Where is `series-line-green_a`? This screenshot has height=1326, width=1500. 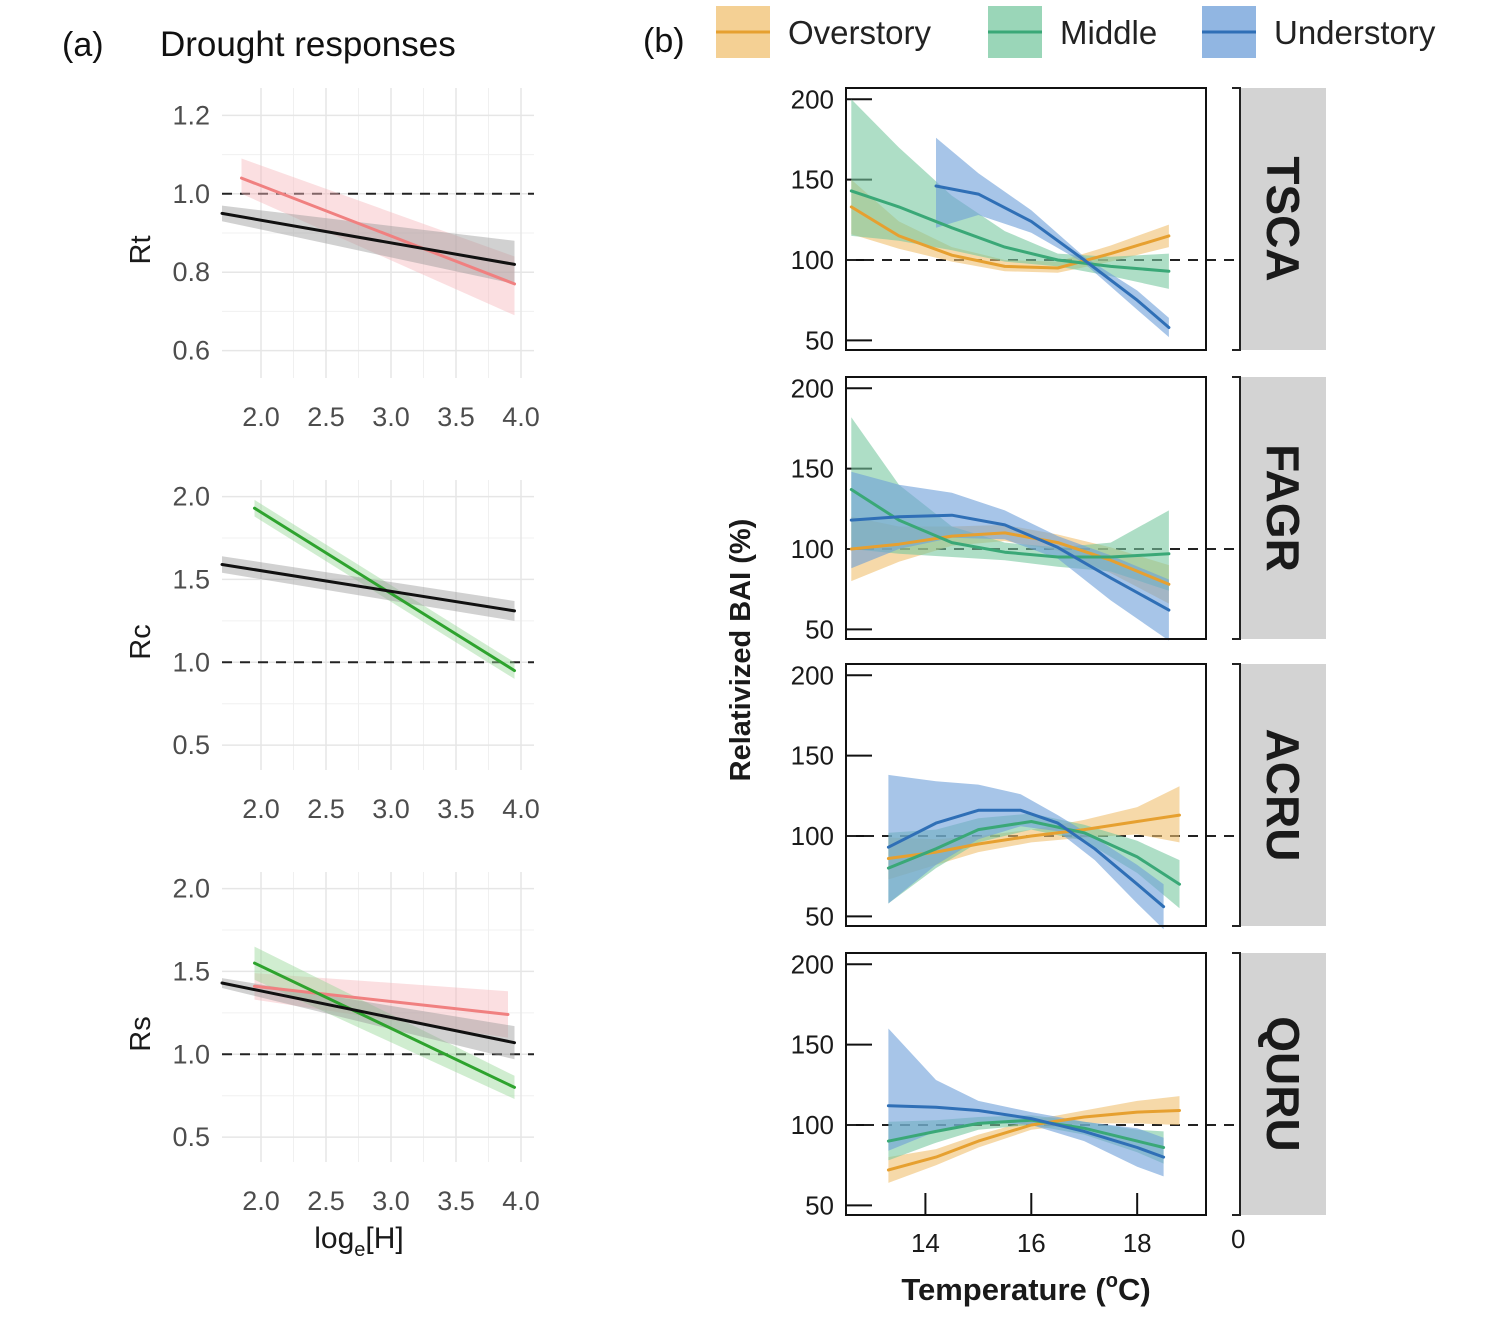 series-line-green_a is located at coordinates (384, 1025).